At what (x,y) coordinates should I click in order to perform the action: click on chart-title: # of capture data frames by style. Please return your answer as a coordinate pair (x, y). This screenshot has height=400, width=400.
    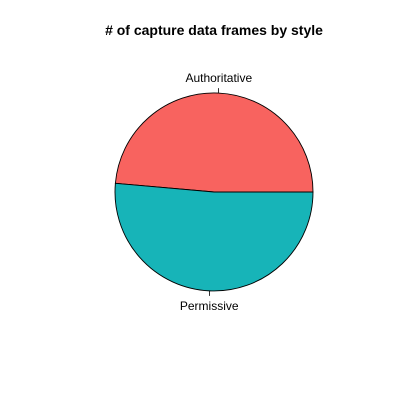
    Looking at the image, I should click on (214, 30).